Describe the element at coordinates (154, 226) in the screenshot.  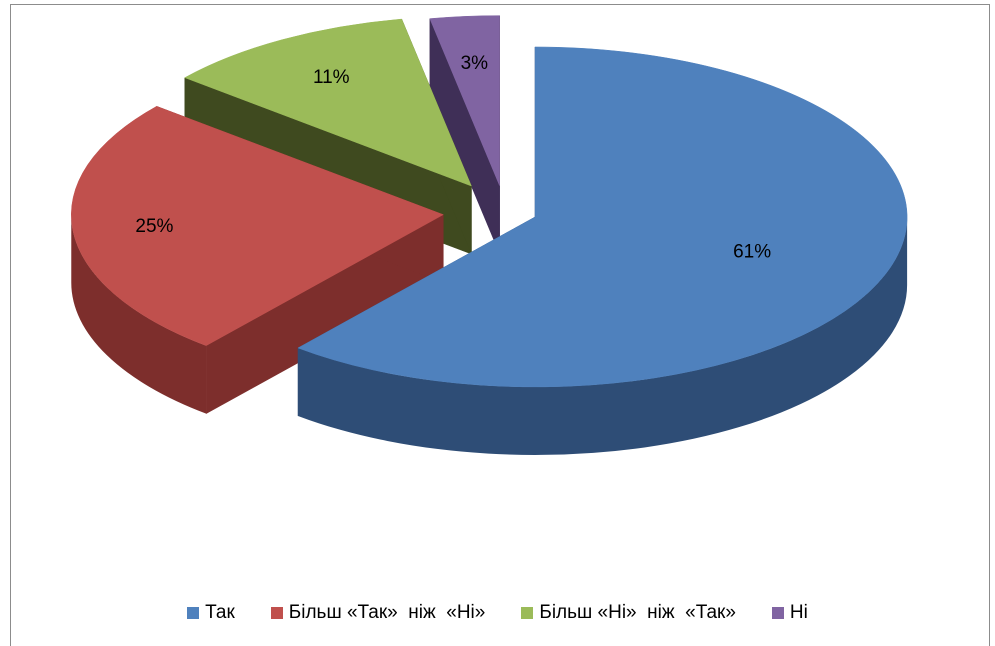
I see `data-label-more-yes: 25%` at that location.